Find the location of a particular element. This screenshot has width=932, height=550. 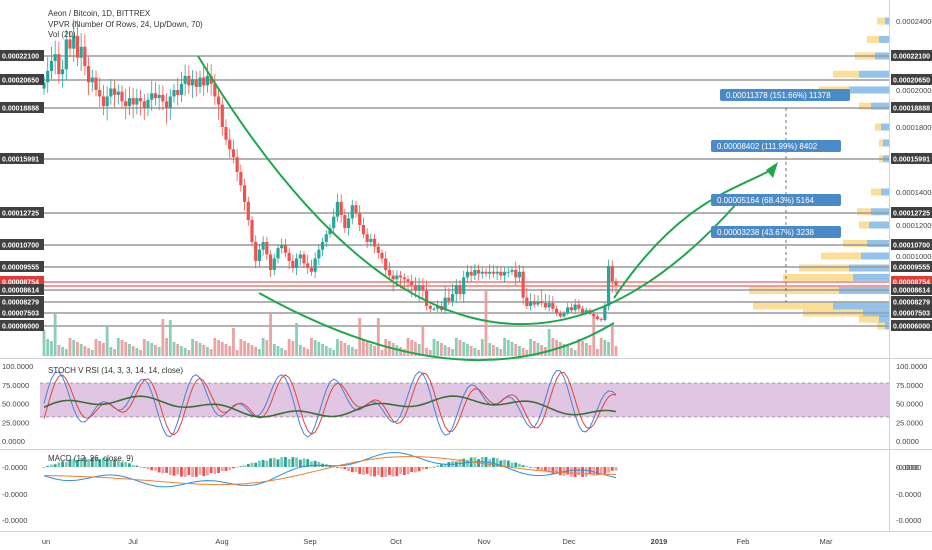

stoch-tick-right: 0.0000 is located at coordinates (907, 441).